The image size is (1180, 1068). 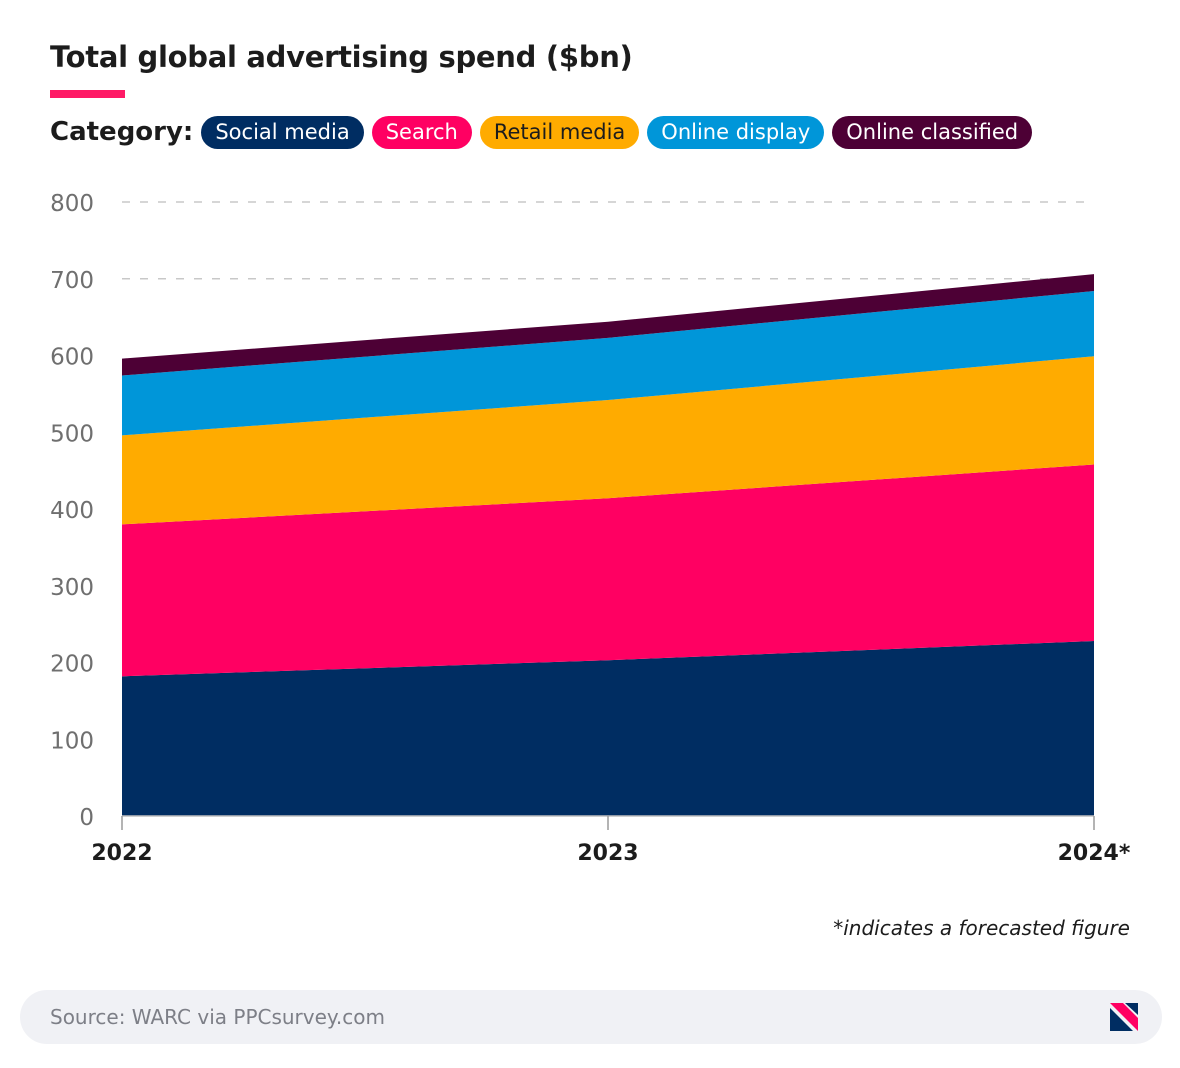 What do you see at coordinates (736, 132) in the screenshot?
I see `legend-item-online-display: Online display` at bounding box center [736, 132].